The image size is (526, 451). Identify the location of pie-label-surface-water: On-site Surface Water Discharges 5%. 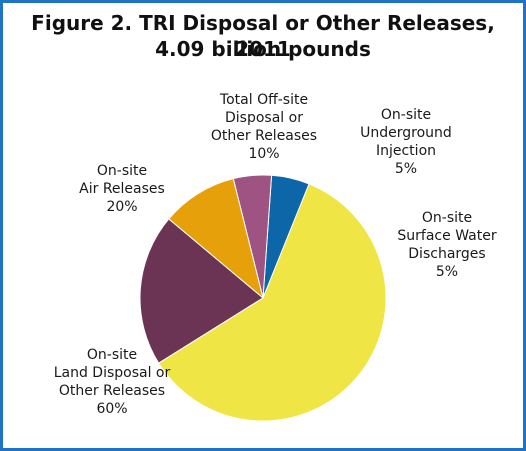
(446, 245).